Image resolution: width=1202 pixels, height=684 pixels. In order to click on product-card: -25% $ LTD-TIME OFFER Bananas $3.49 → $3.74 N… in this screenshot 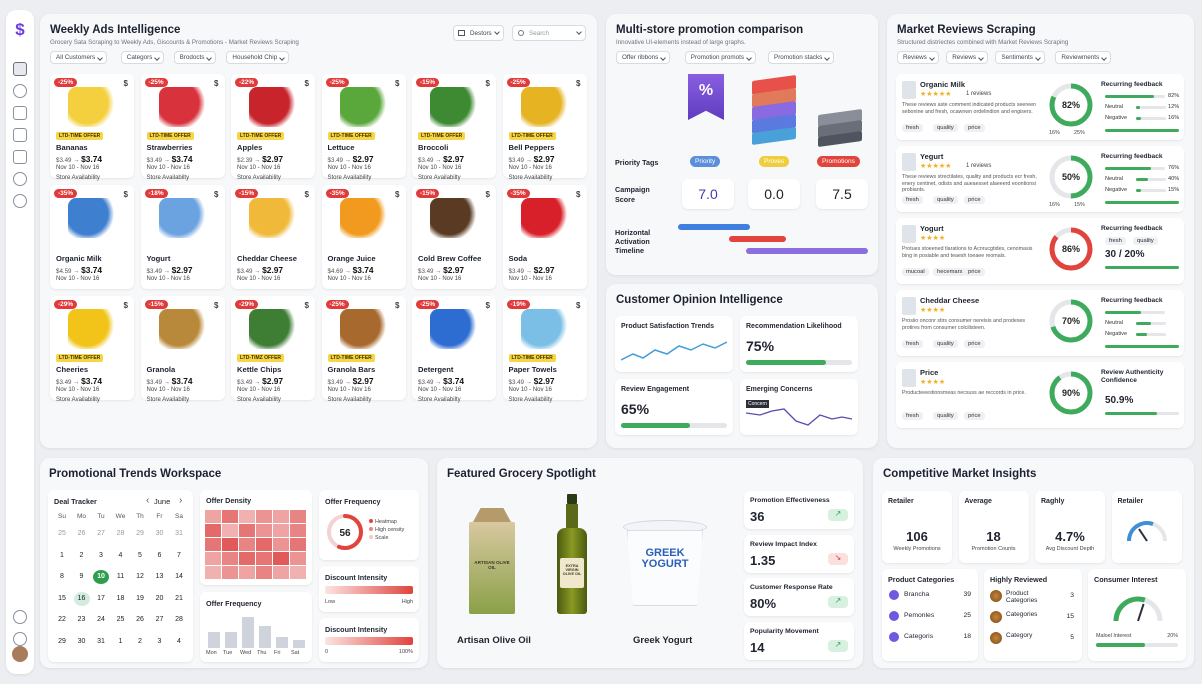, I will do `click(92, 127)`.